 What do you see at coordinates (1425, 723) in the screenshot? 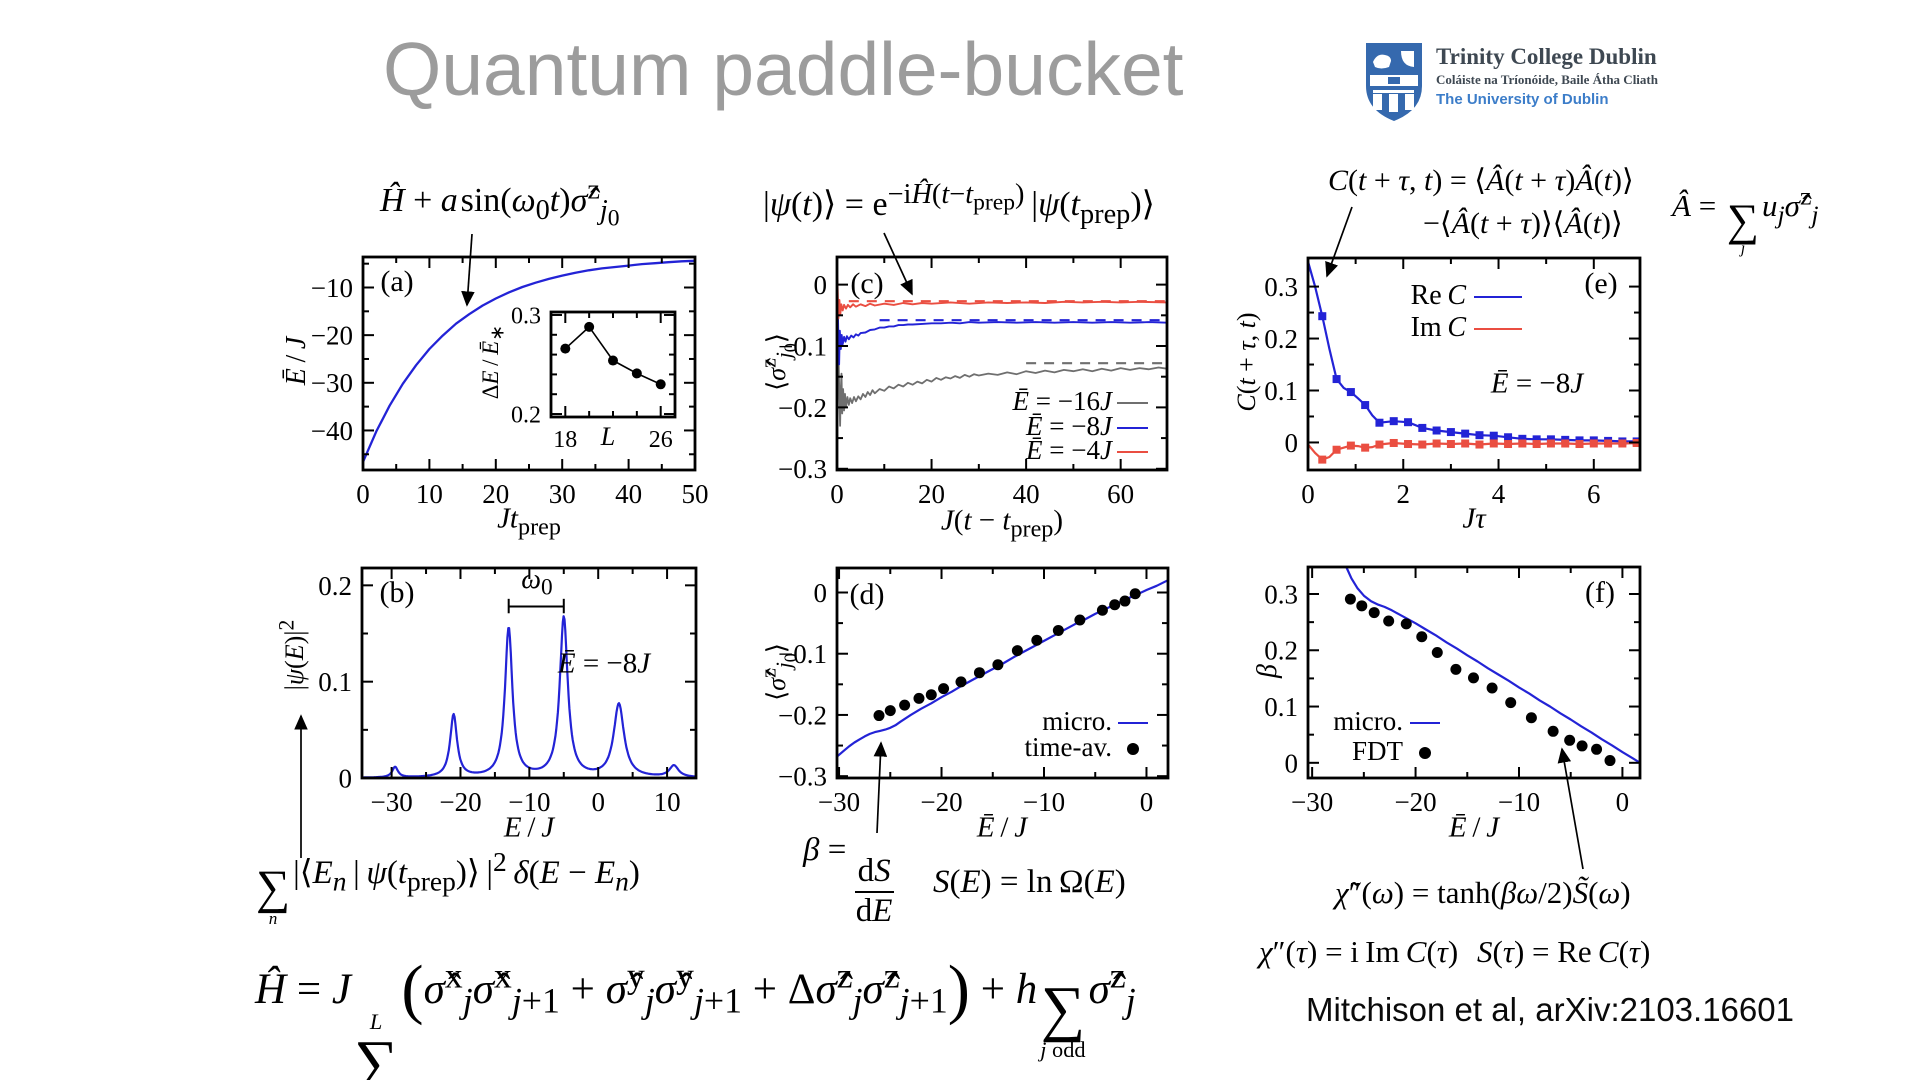
I see `legend-f-line-sample` at bounding box center [1425, 723].